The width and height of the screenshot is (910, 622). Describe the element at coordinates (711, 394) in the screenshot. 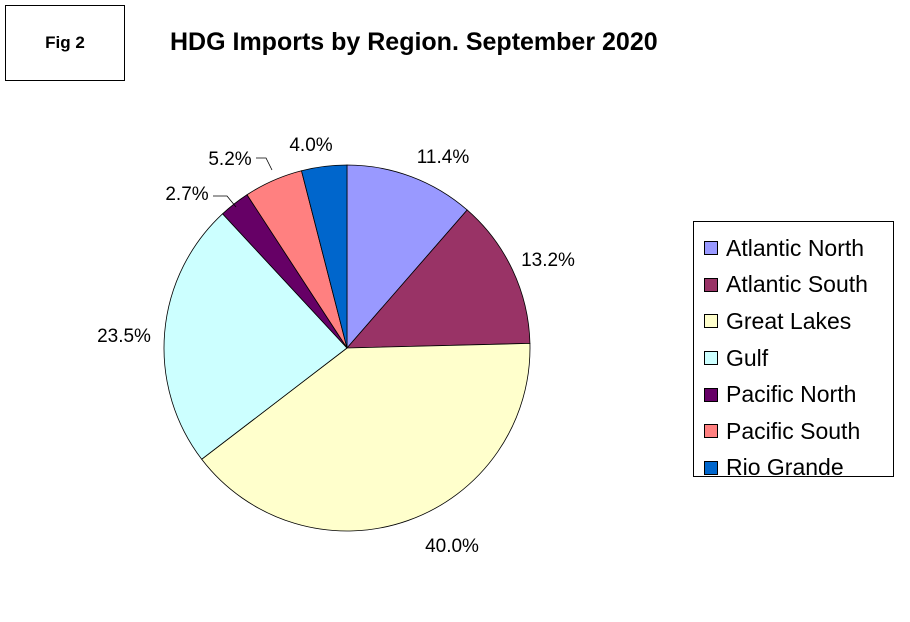

I see `legend-swatch-pacific-north` at that location.